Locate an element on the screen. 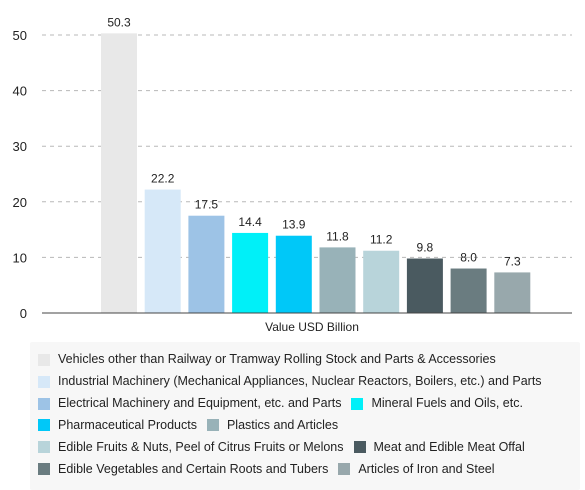 The width and height of the screenshot is (585, 490). legend-item: Articles of Iron and Steel is located at coordinates (416, 469).